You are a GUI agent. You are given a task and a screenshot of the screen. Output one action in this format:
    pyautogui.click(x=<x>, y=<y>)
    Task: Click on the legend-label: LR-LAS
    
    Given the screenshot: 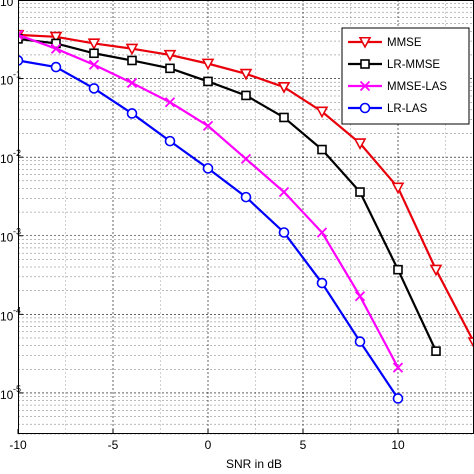 What is the action you would take?
    pyautogui.click(x=407, y=109)
    